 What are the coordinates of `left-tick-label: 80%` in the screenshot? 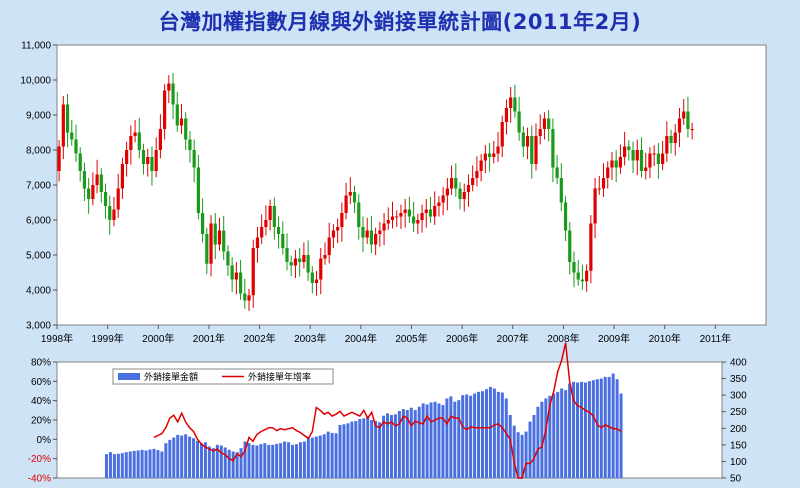 It's located at (41, 363).